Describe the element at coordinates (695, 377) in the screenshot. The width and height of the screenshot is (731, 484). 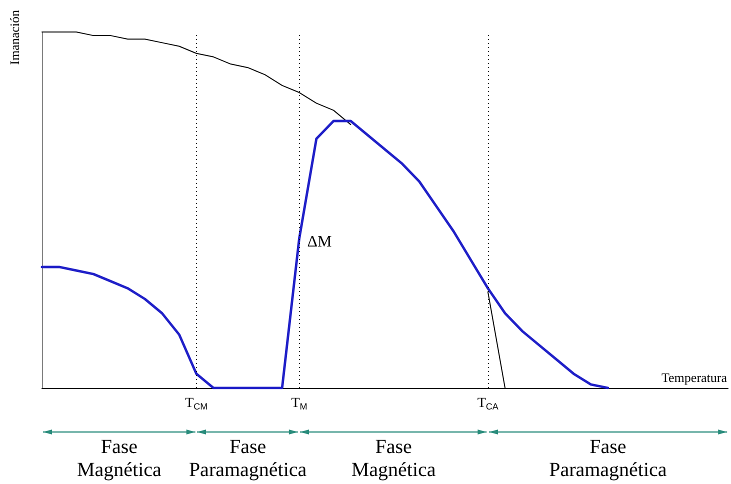
I see `x-axis-title: Temperatura` at that location.